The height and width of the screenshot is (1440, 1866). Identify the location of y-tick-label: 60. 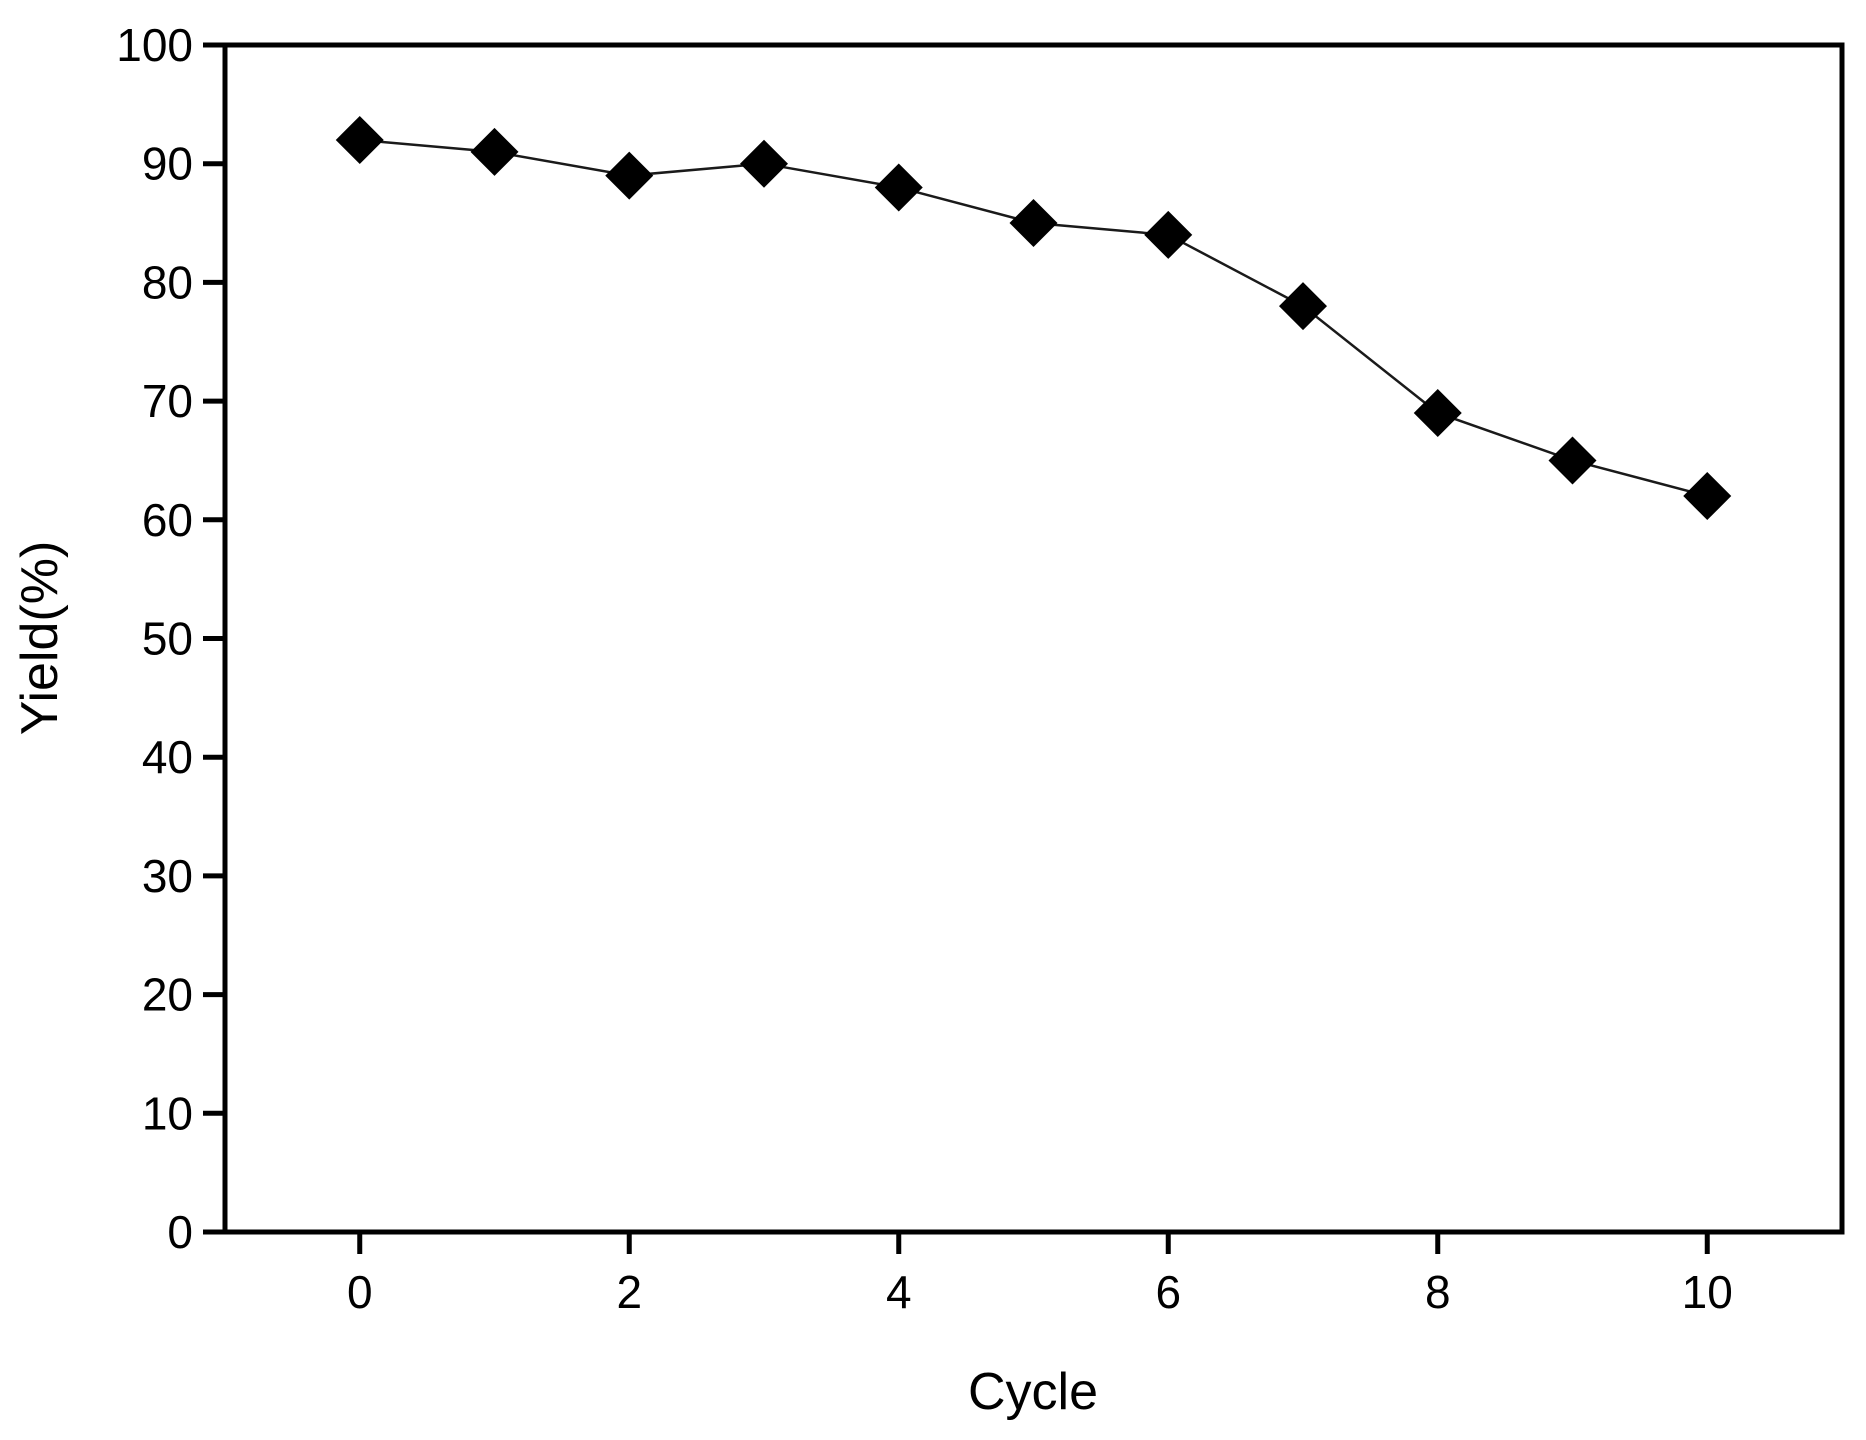
(167, 520).